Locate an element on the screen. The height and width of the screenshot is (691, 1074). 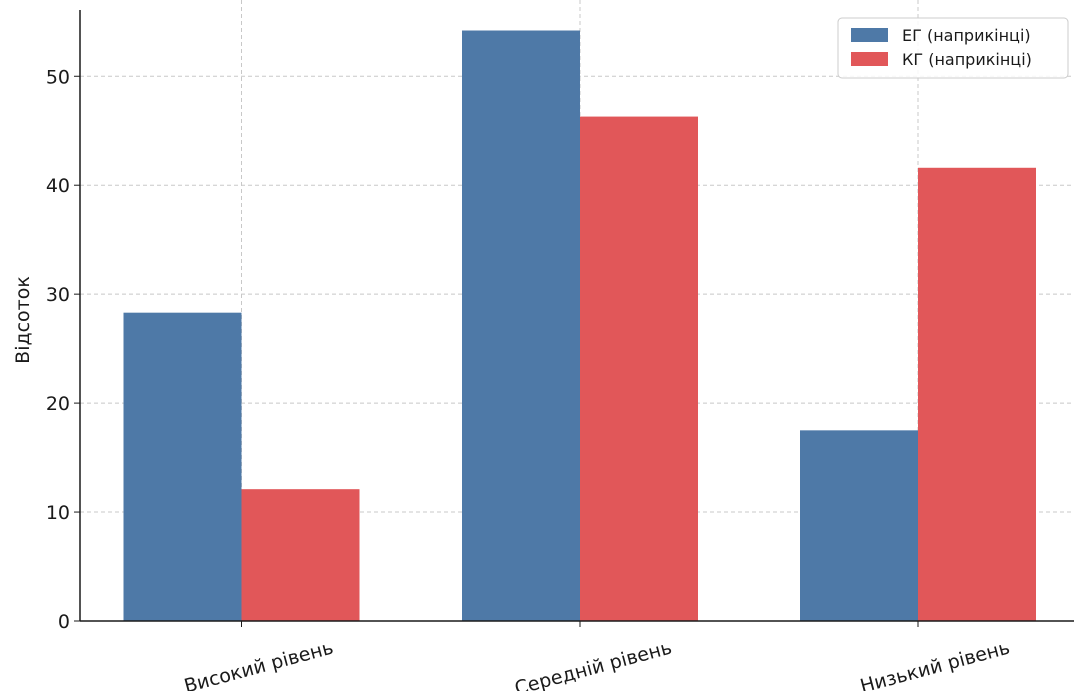
legend: ЕГ (наприкінці) КГ (наприкінці) is located at coordinates (953, 48).